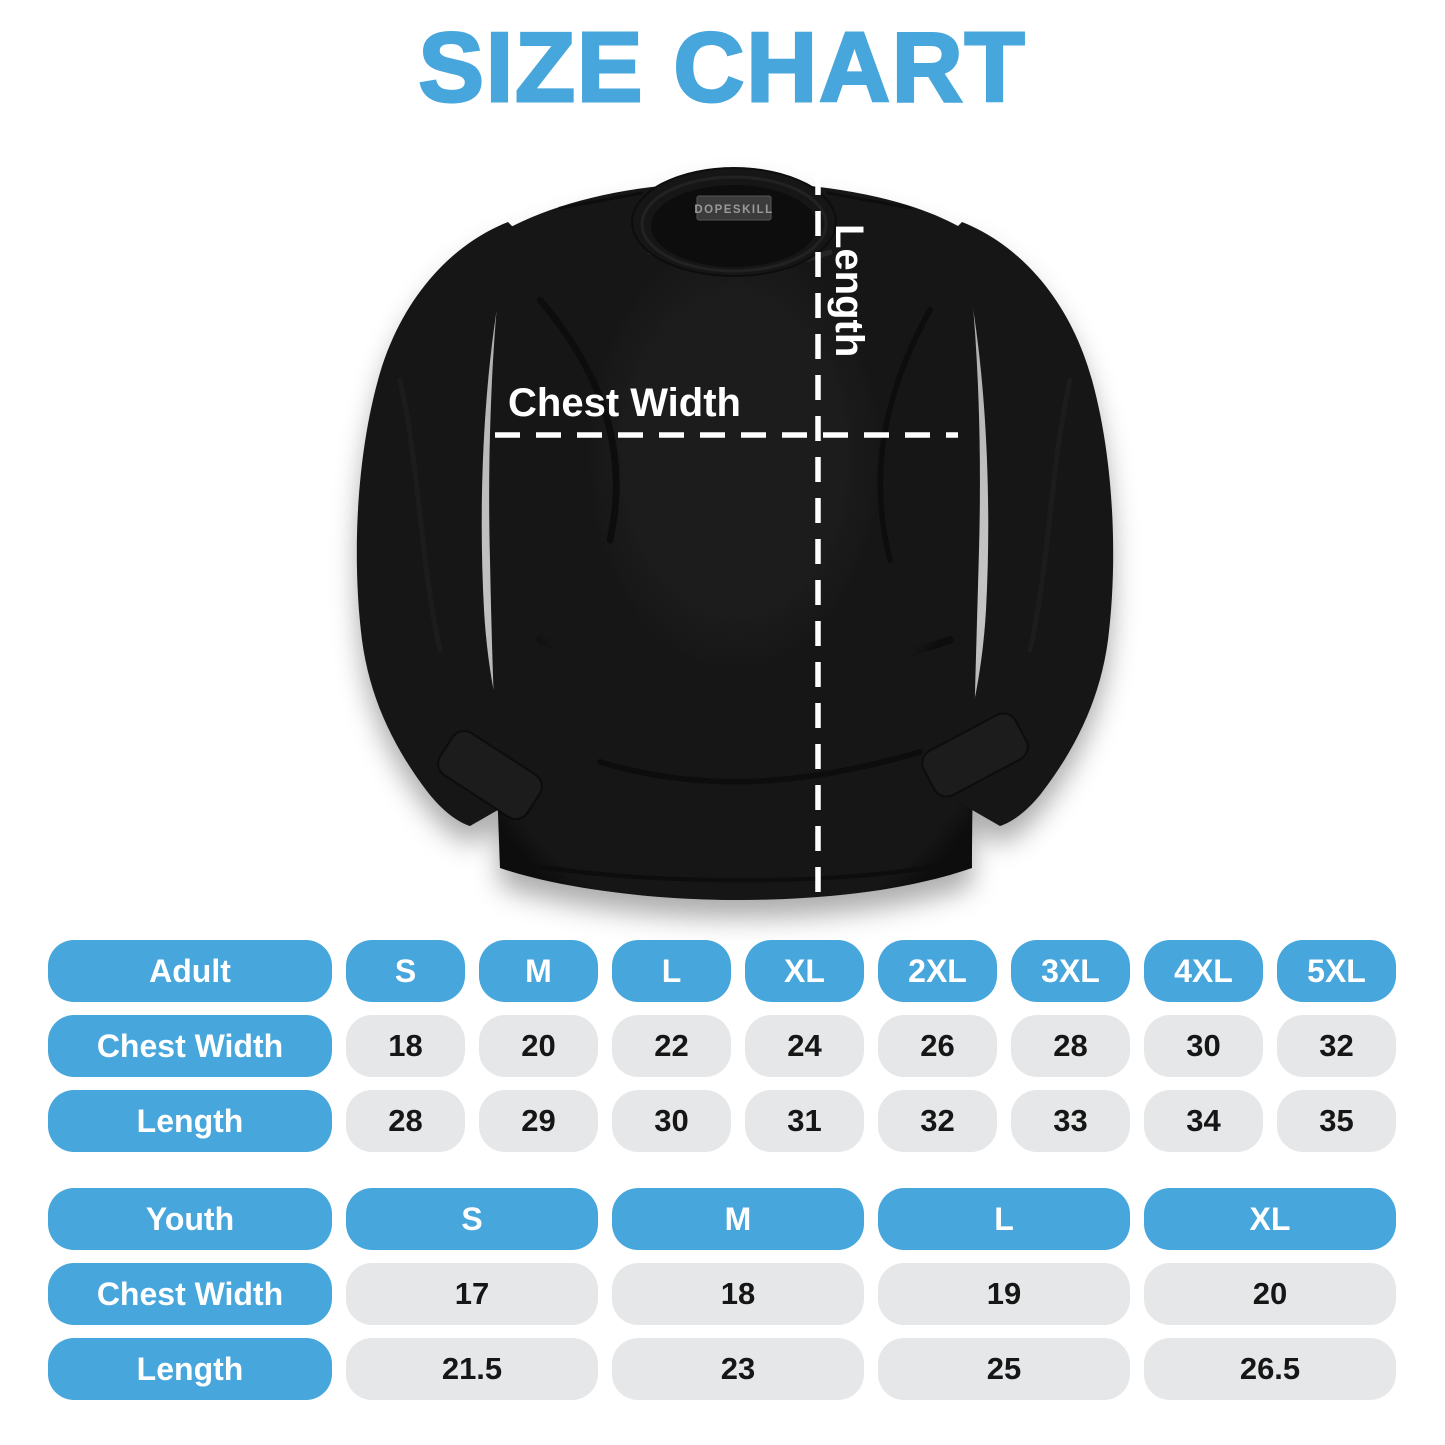  What do you see at coordinates (472, 1294) in the screenshot?
I see `size-value-pill: 17` at bounding box center [472, 1294].